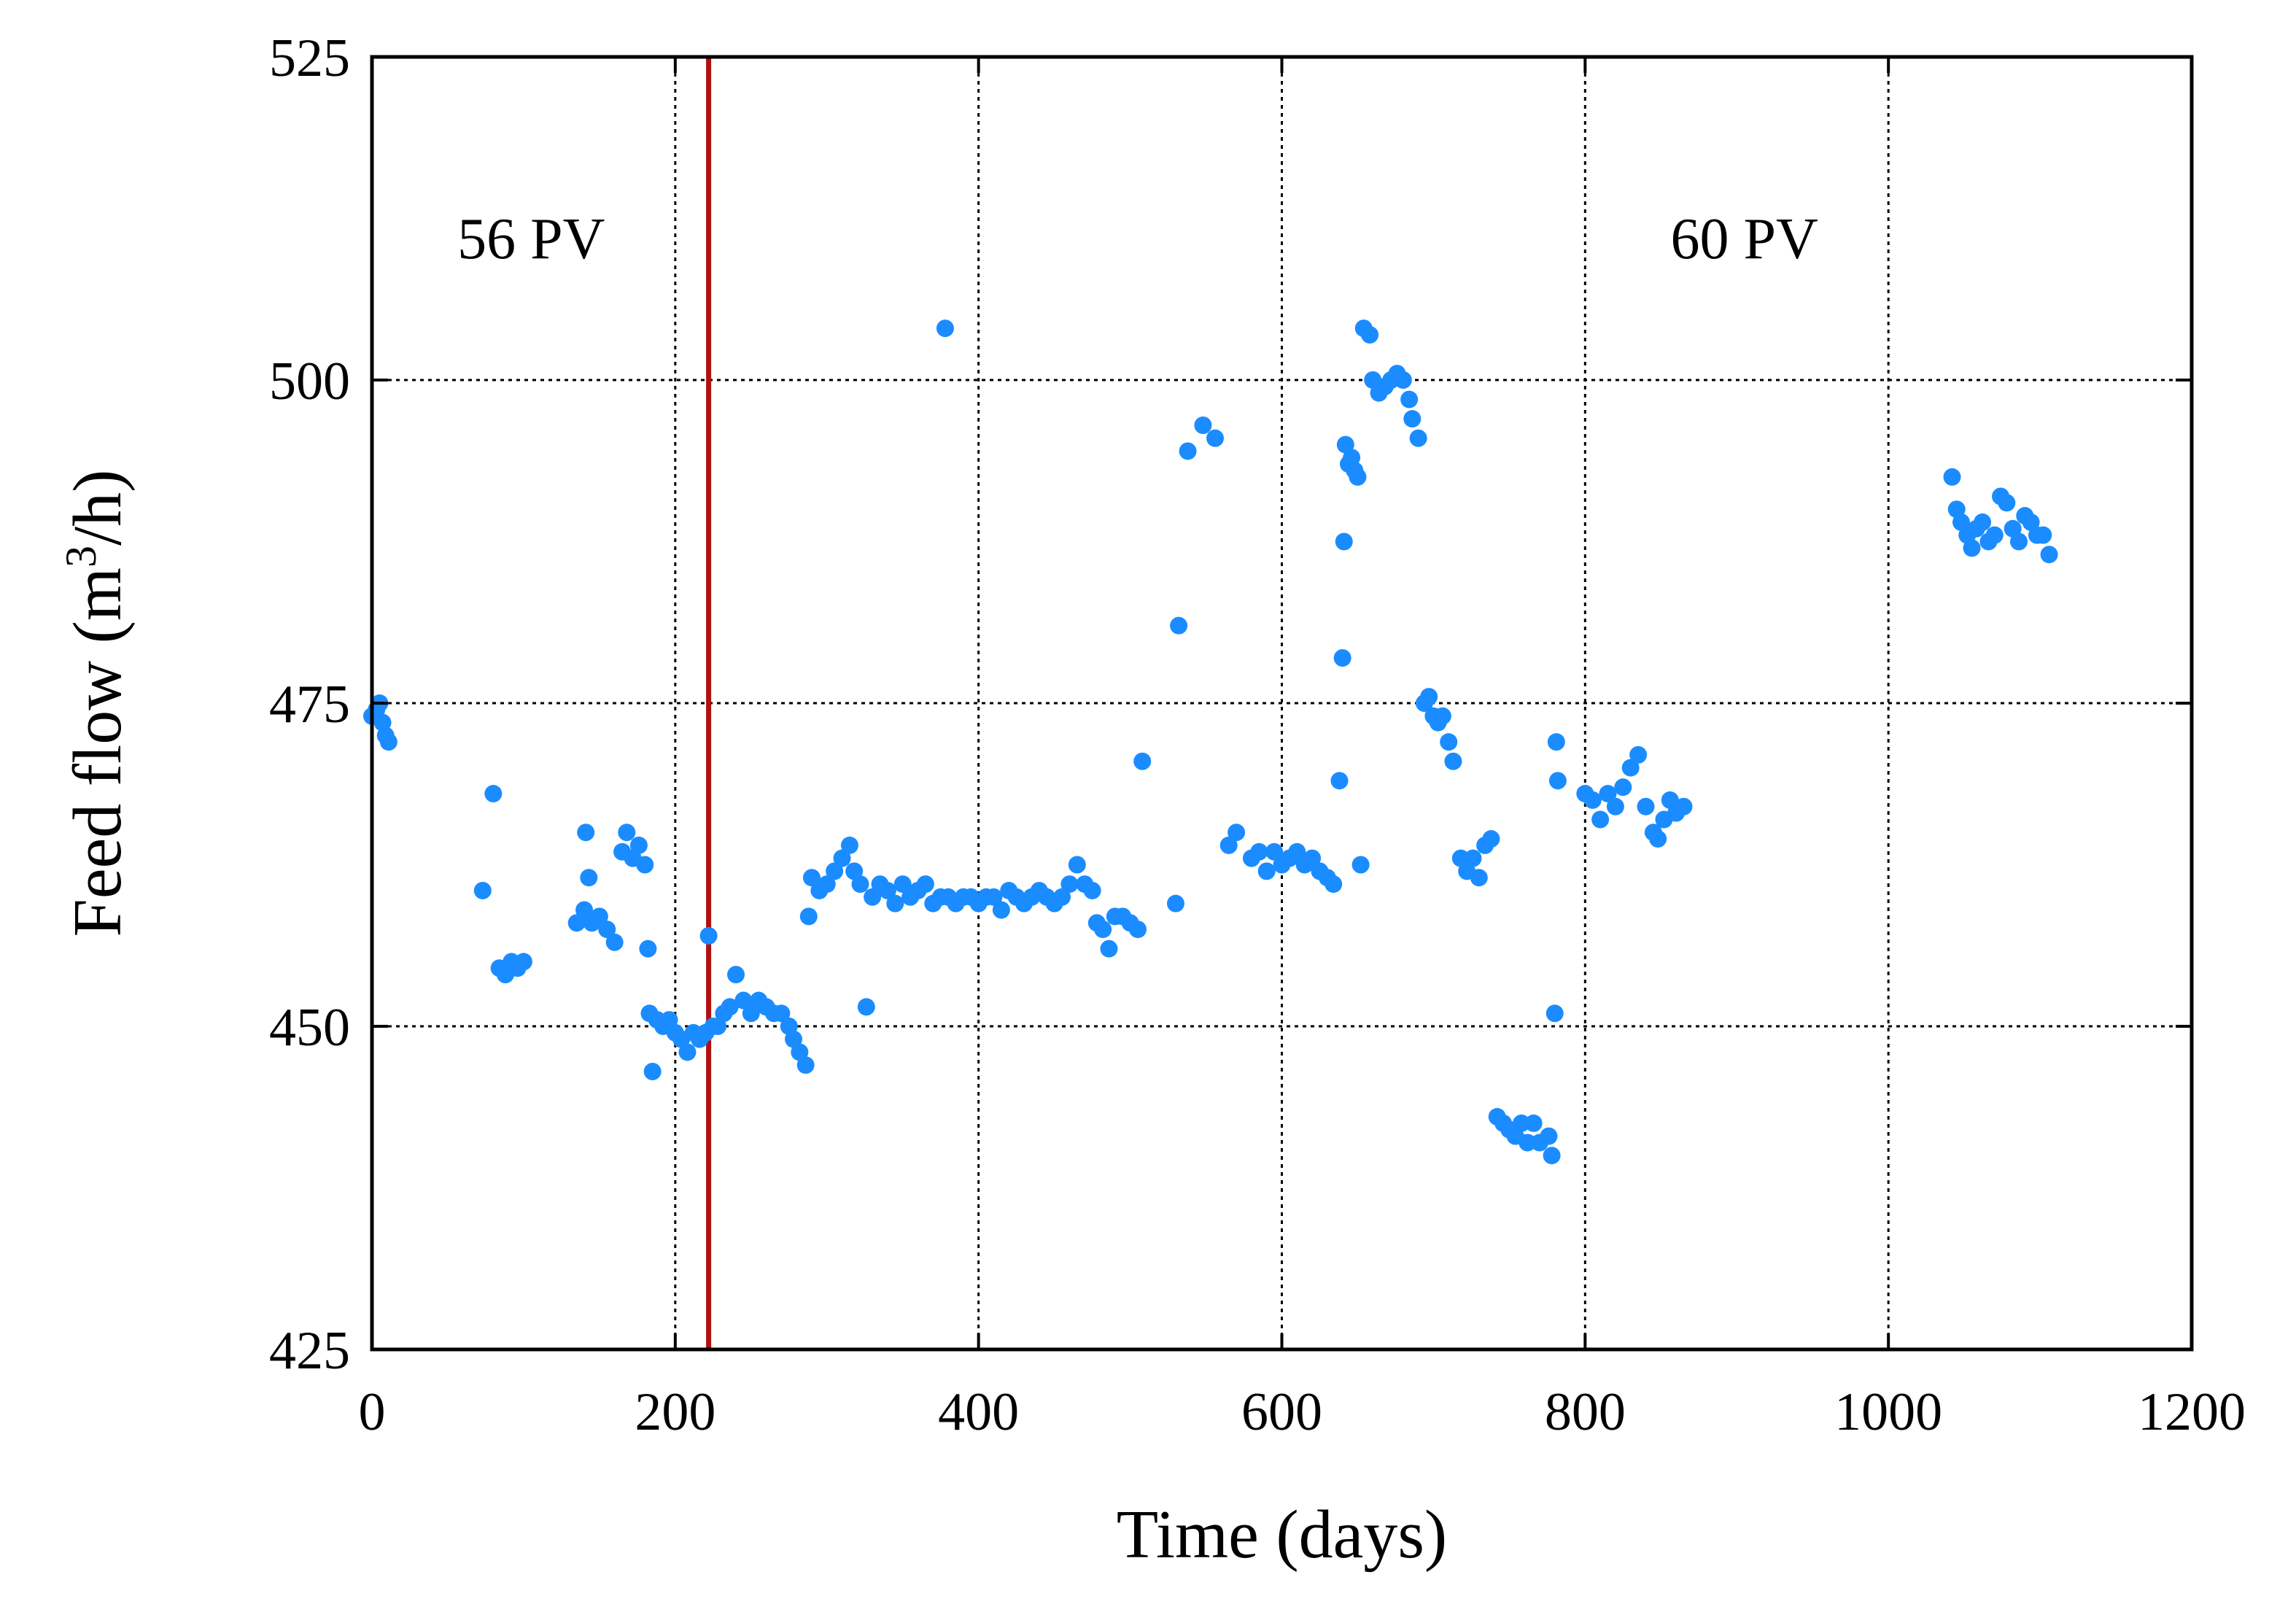 This screenshot has width=2296, height=1604. Describe the element at coordinates (98, 508) in the screenshot. I see `y-axis-title-suffix: /h)` at that location.